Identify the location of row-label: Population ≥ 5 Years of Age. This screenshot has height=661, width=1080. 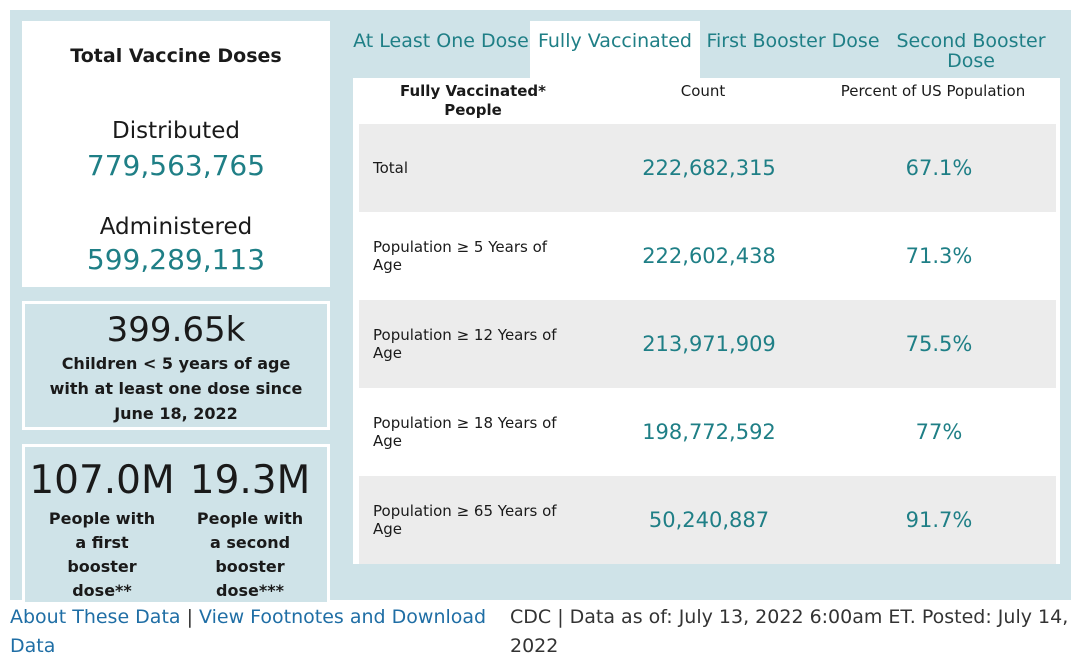
(460, 256).